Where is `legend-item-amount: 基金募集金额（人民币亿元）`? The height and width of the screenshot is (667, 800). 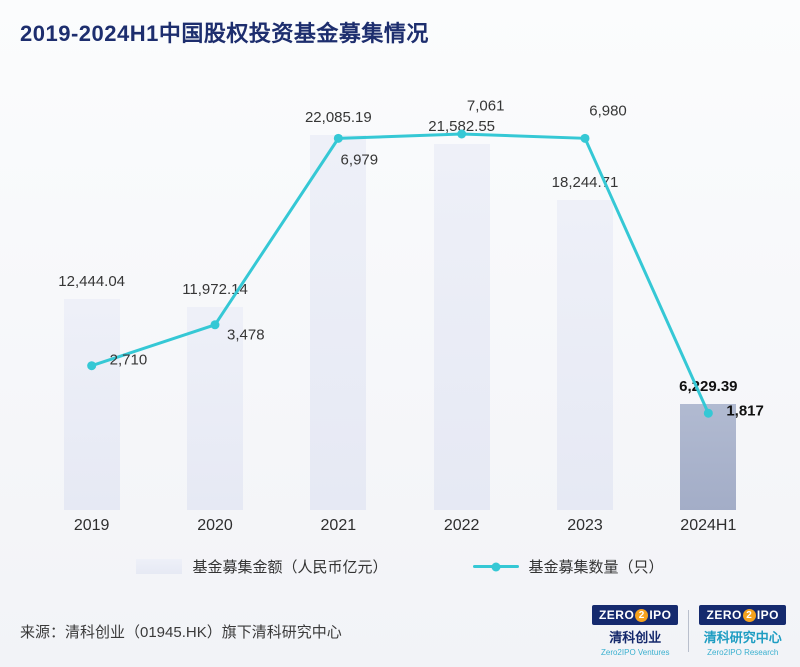
legend-item-amount: 基金募集金额（人民币亿元） is located at coordinates (262, 566).